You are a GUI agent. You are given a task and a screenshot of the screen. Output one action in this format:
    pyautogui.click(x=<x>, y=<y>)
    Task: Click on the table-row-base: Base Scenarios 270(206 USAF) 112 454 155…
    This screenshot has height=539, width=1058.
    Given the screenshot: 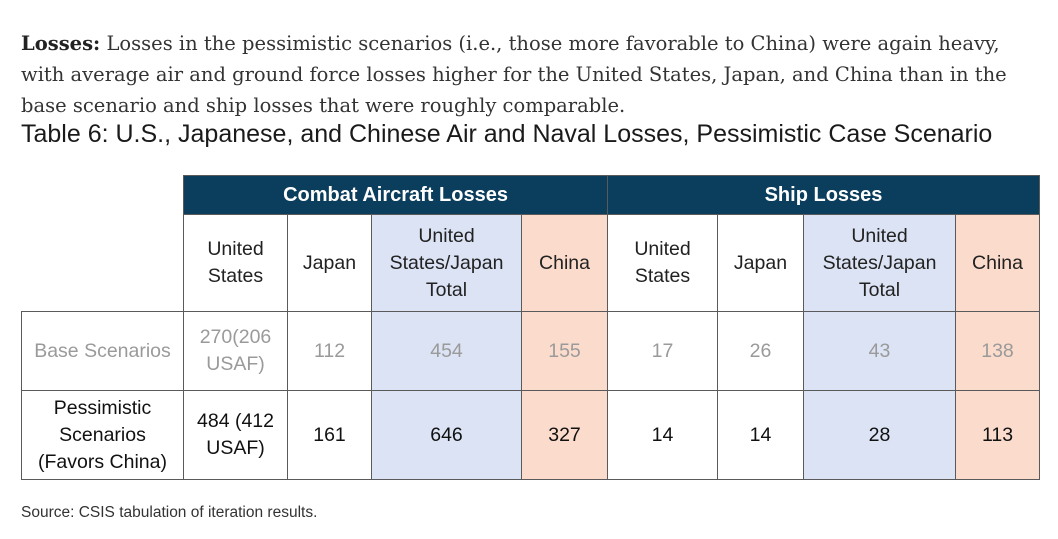 What is the action you would take?
    pyautogui.click(x=530, y=351)
    